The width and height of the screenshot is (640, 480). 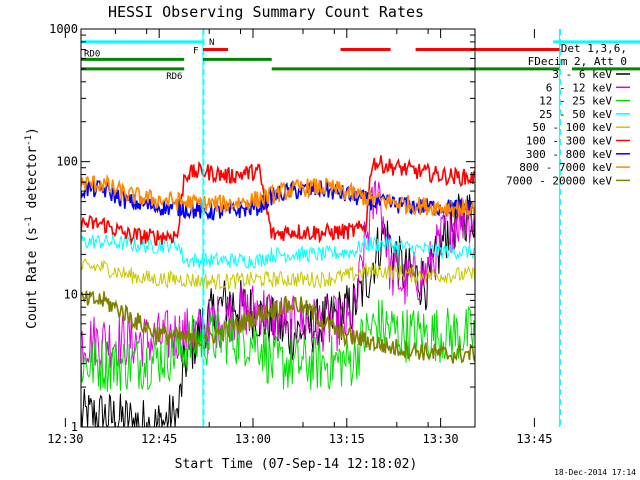 I want to click on series-9-line, so click(x=278, y=327).